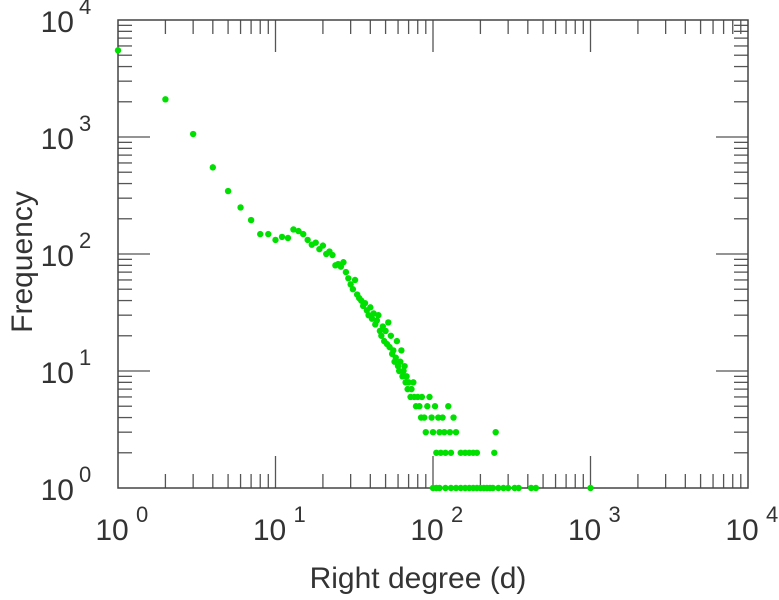  I want to click on y-tick-exponent: 0, so click(85, 474).